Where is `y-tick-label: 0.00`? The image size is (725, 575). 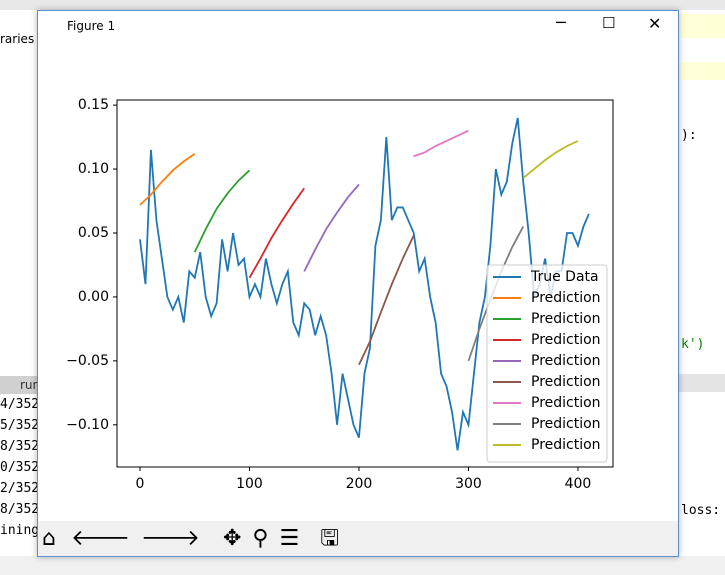 y-tick-label: 0.00 is located at coordinates (93, 297).